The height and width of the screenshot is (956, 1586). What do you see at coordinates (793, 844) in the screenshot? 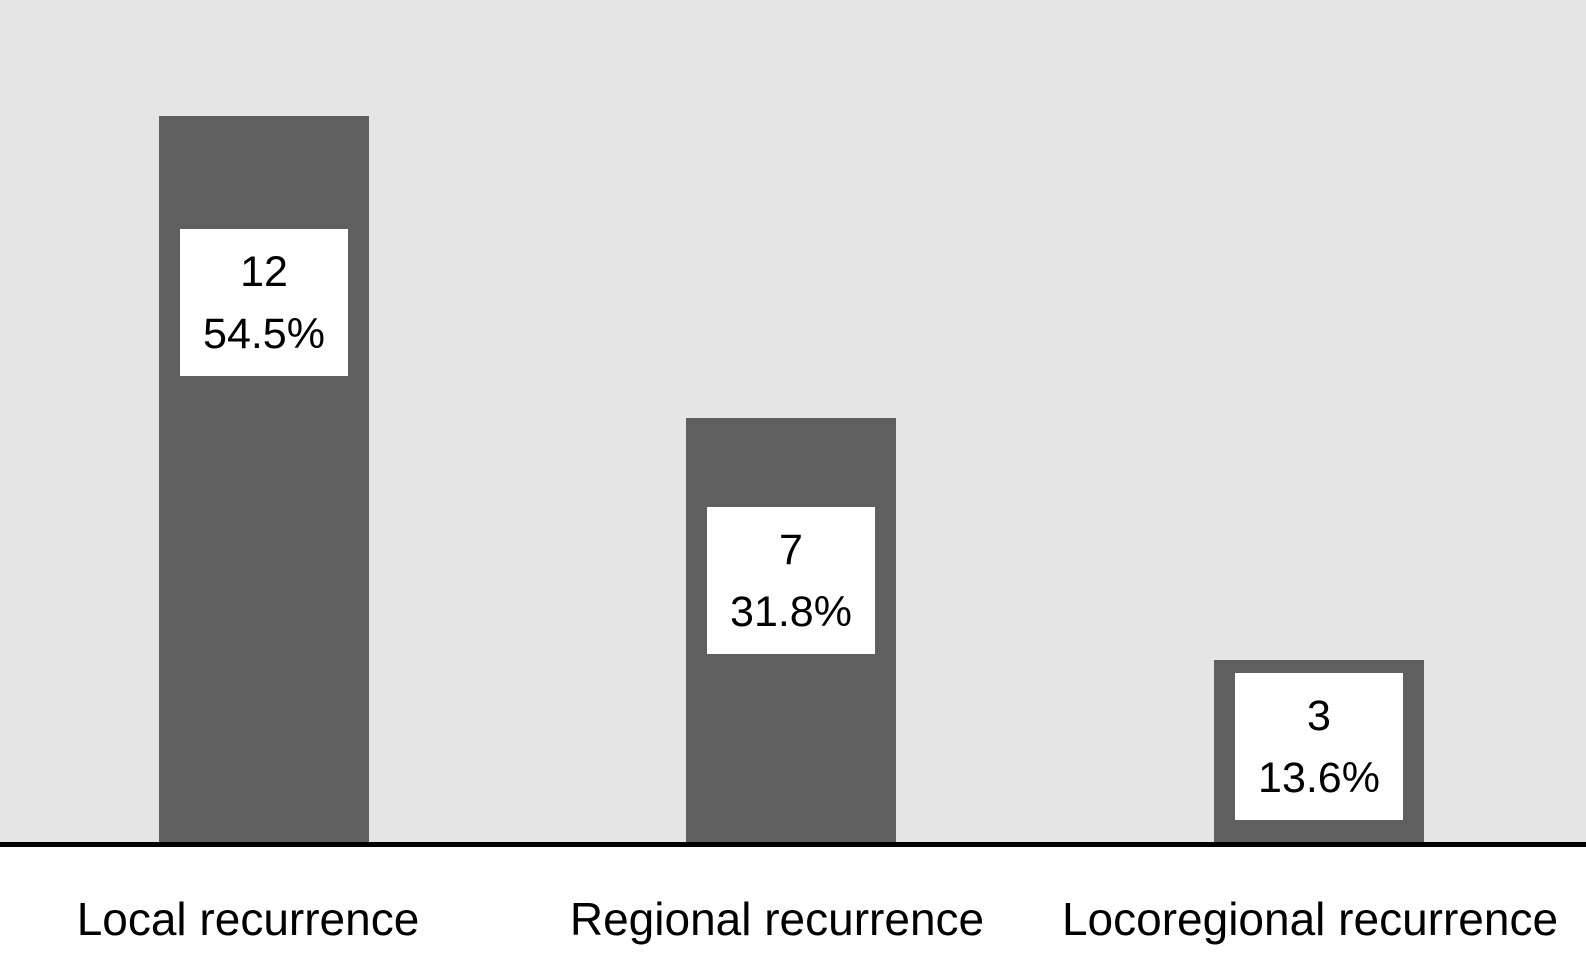
I see `x-axis-line` at bounding box center [793, 844].